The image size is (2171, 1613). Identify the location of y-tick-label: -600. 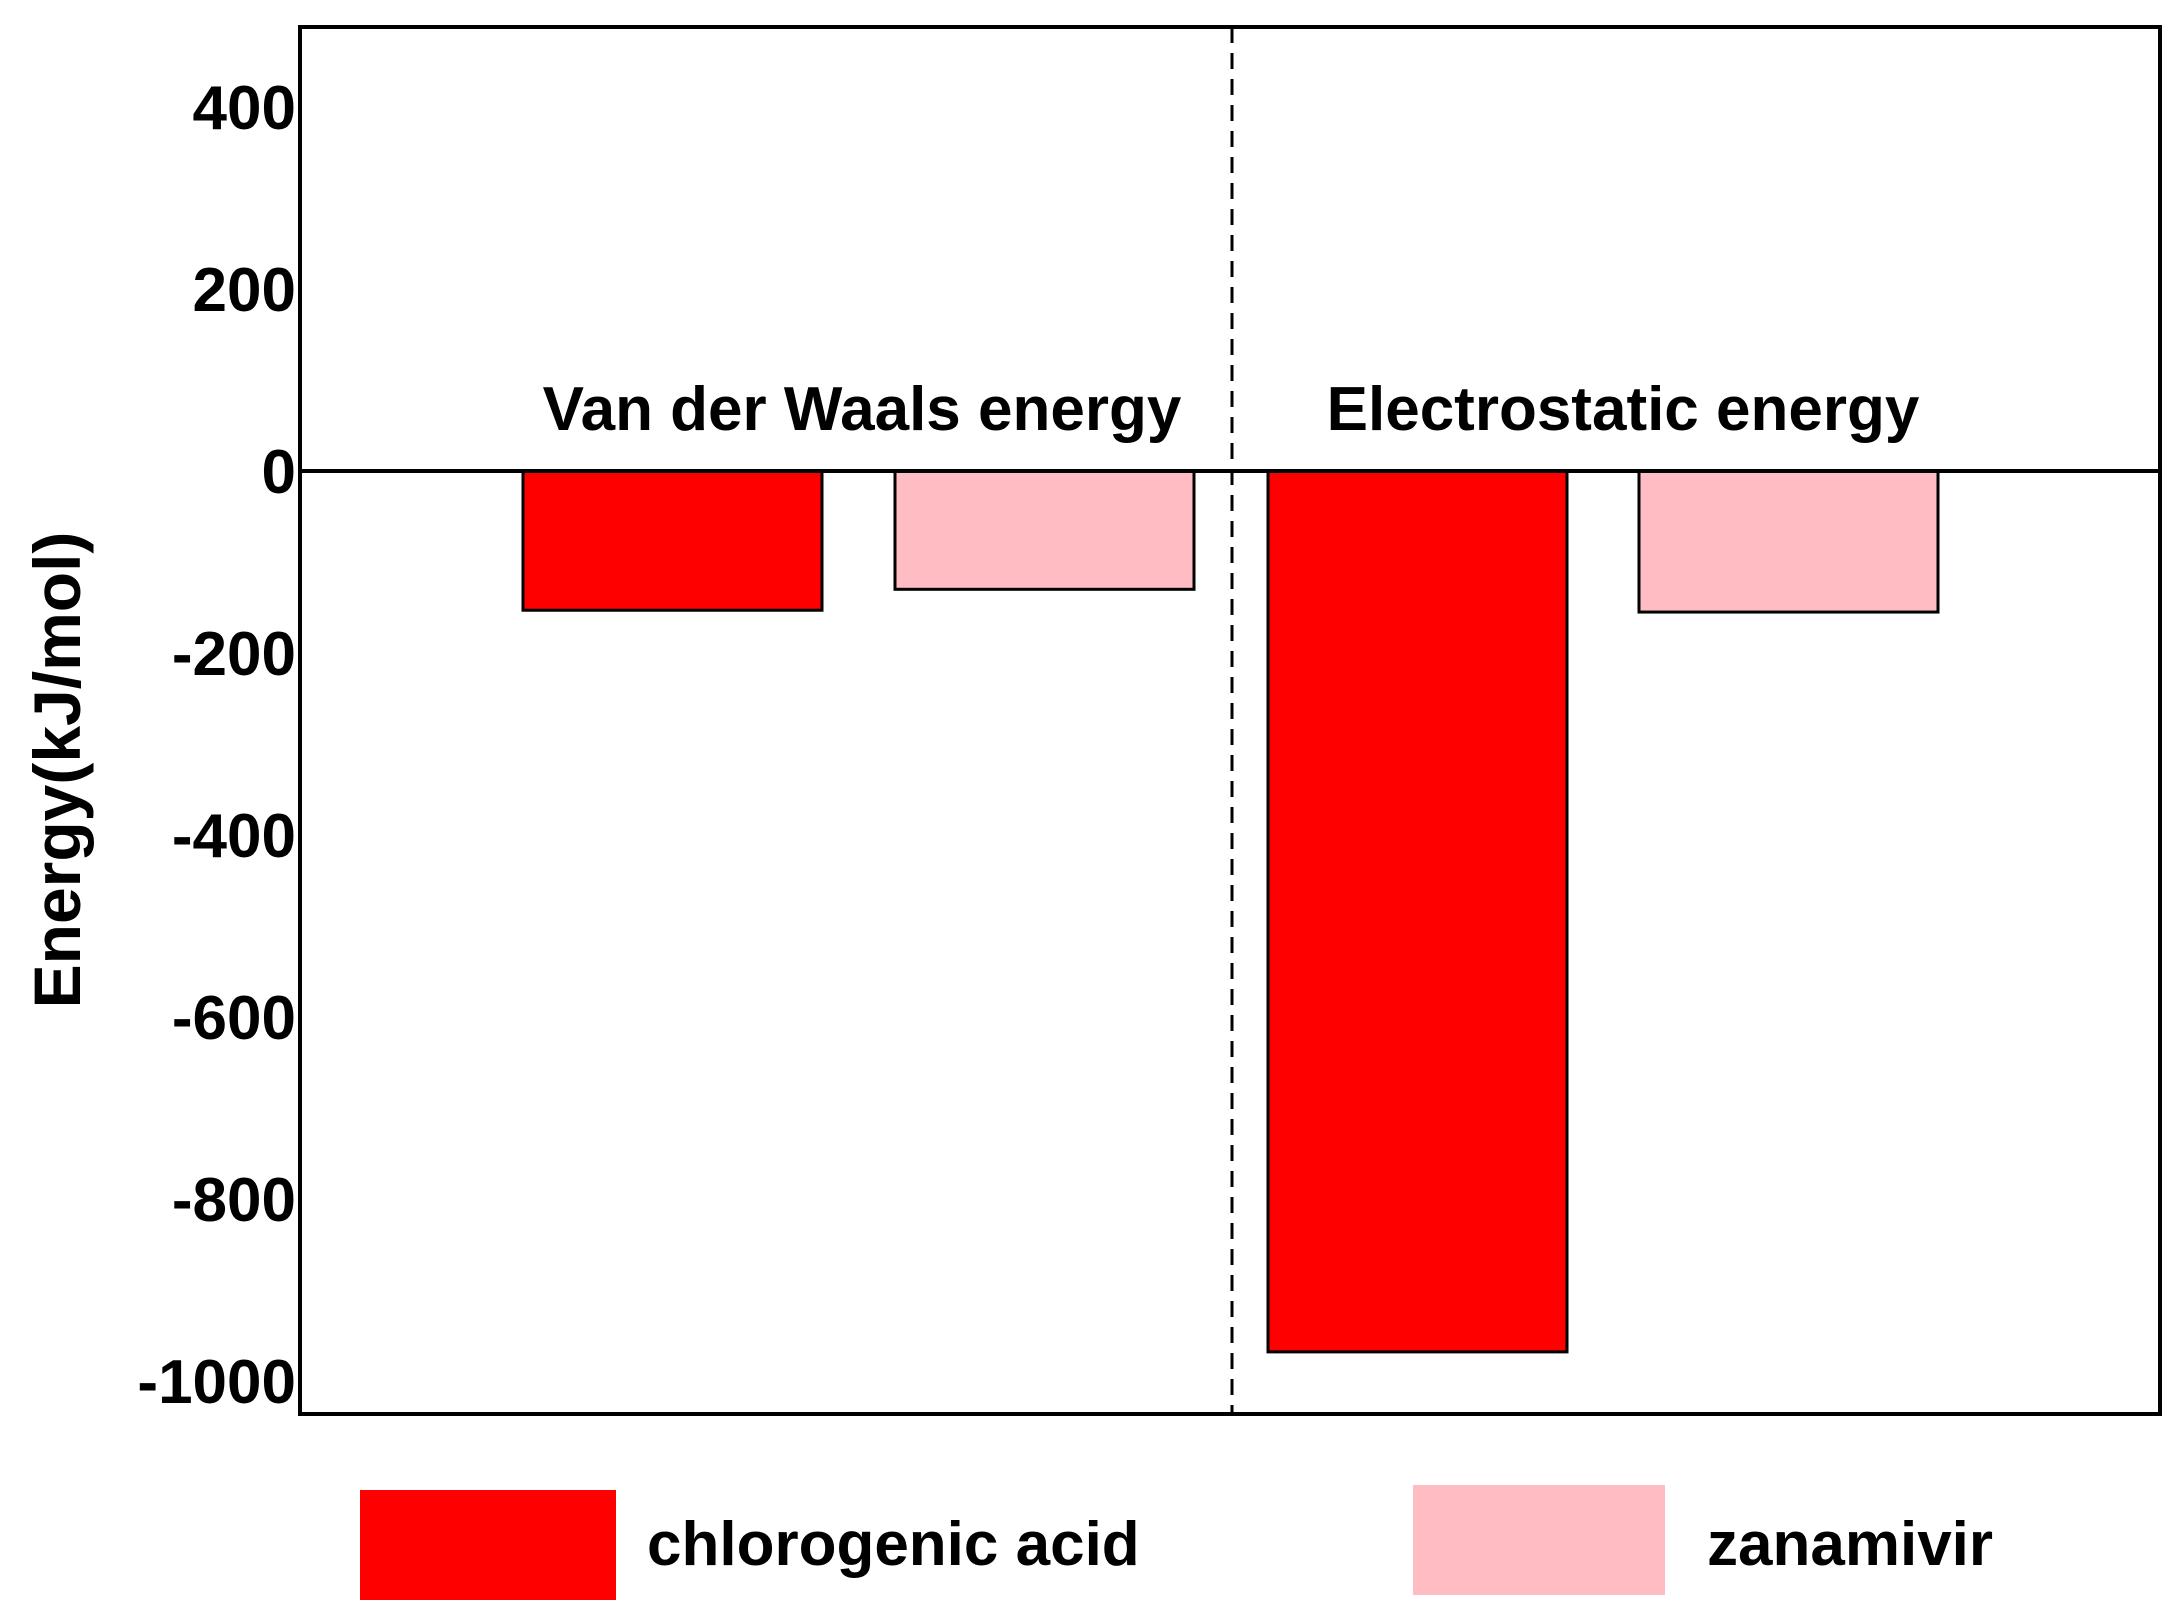
(234, 1018).